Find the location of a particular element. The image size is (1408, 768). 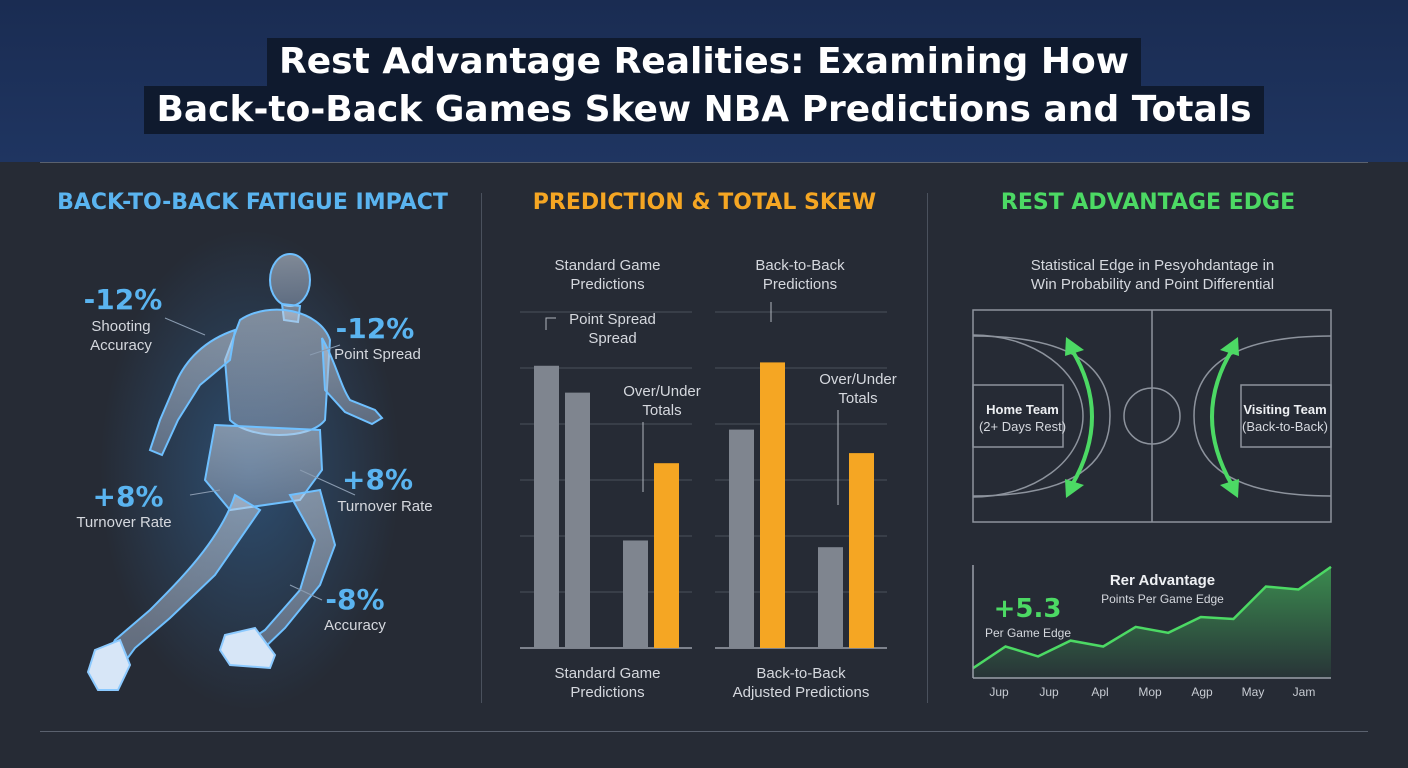

divider-left is located at coordinates (481, 448).